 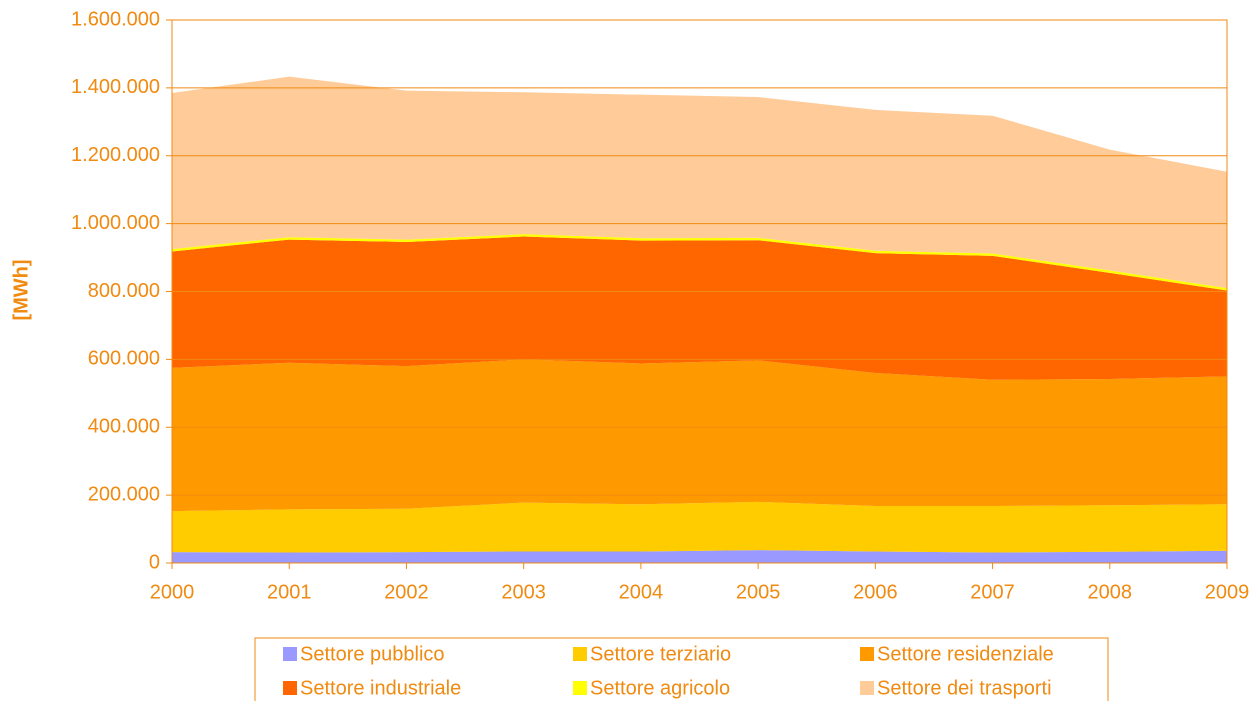 What do you see at coordinates (681, 671) in the screenshot?
I see `legend-box` at bounding box center [681, 671].